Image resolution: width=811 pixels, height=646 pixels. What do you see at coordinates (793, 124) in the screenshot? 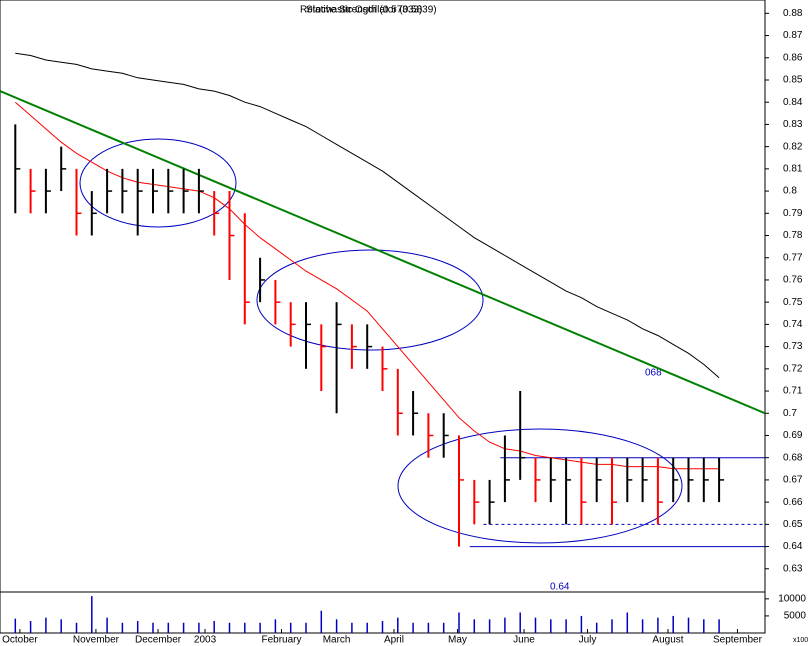
I see `y-tick-label: 0.83` at bounding box center [793, 124].